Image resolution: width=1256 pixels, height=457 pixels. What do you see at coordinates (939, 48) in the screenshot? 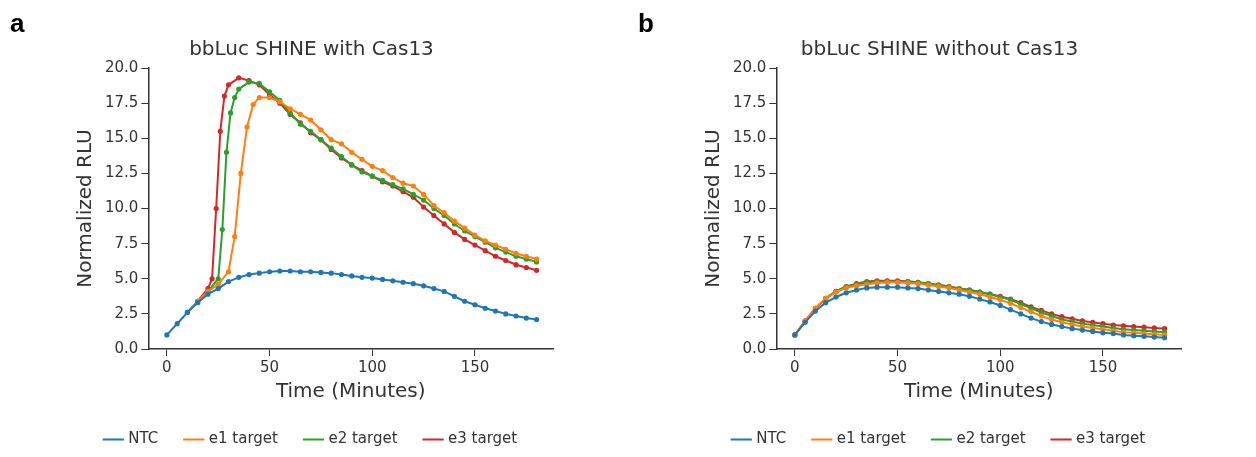
I see `chart-title: bbLuc SHINE without Cas13` at bounding box center [939, 48].